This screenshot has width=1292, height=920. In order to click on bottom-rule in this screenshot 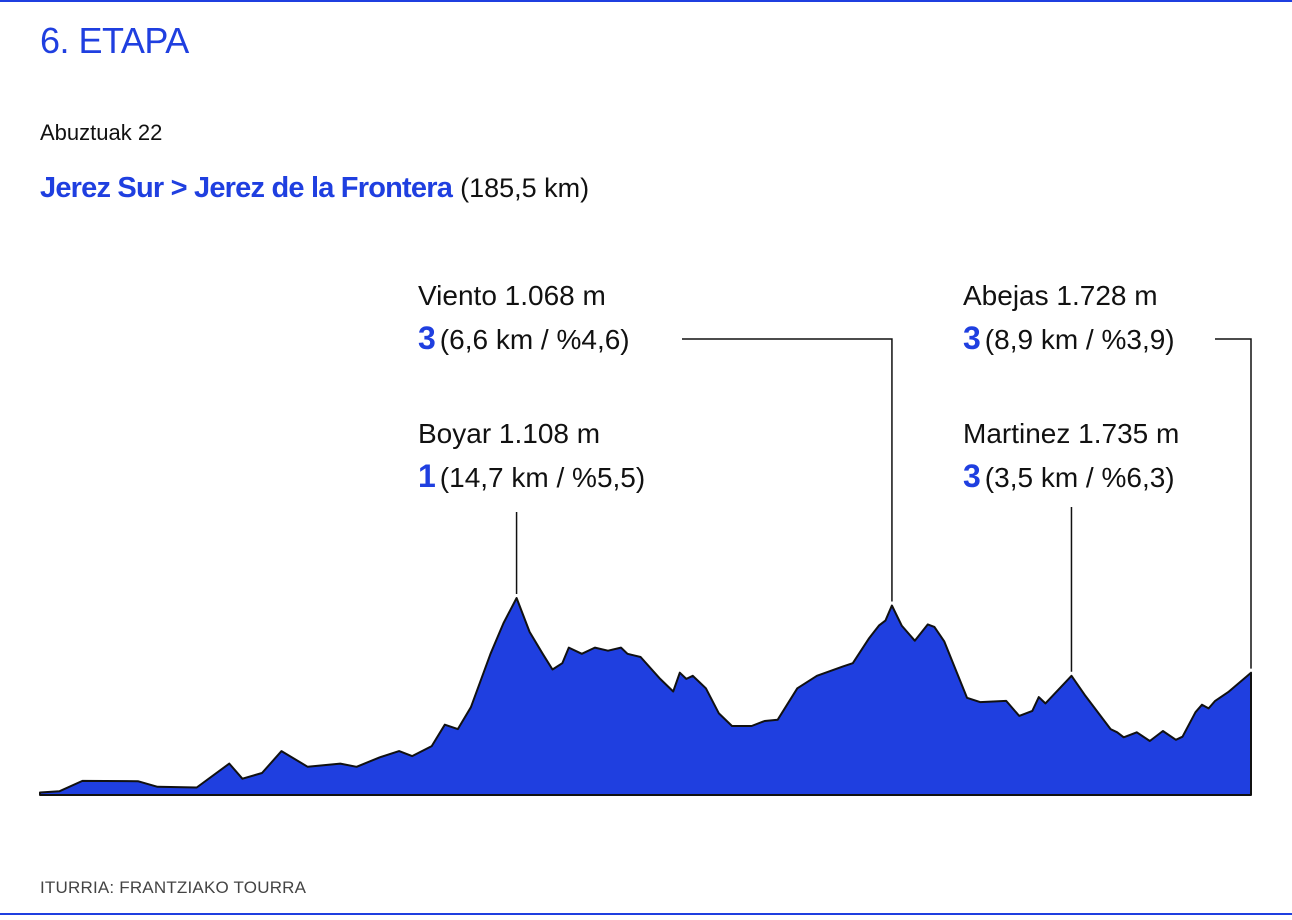, I will do `click(646, 914)`.